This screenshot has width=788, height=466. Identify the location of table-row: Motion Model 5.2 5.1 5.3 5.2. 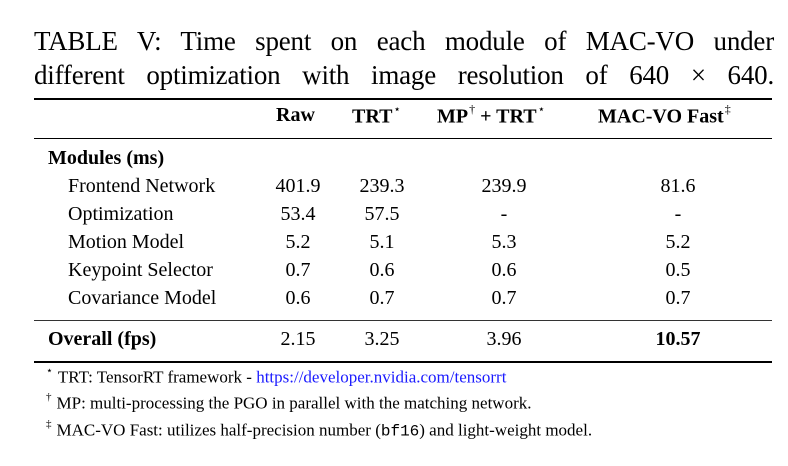
(394, 245).